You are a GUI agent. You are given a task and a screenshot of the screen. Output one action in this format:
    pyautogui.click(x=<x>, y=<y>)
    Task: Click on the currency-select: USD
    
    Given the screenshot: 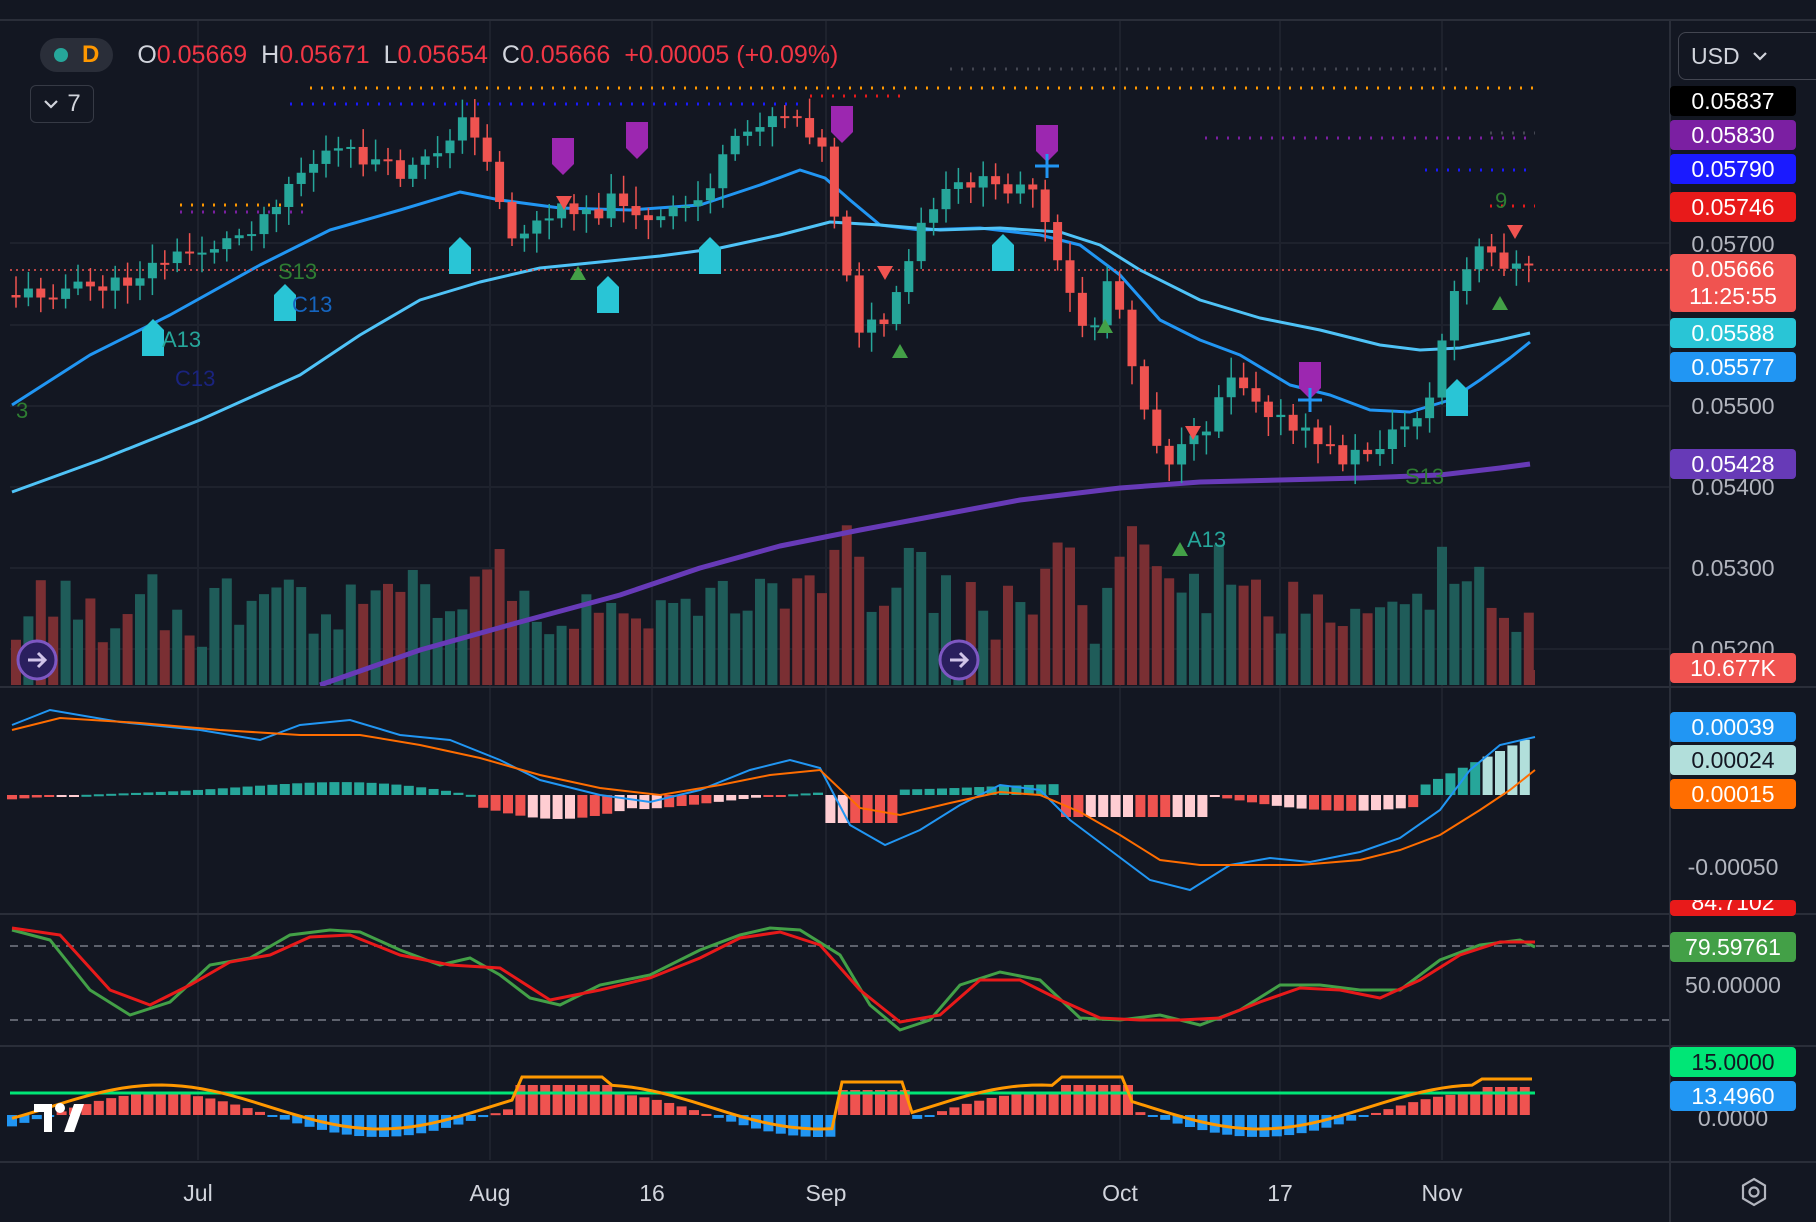 What is the action you would take?
    pyautogui.click(x=1747, y=56)
    